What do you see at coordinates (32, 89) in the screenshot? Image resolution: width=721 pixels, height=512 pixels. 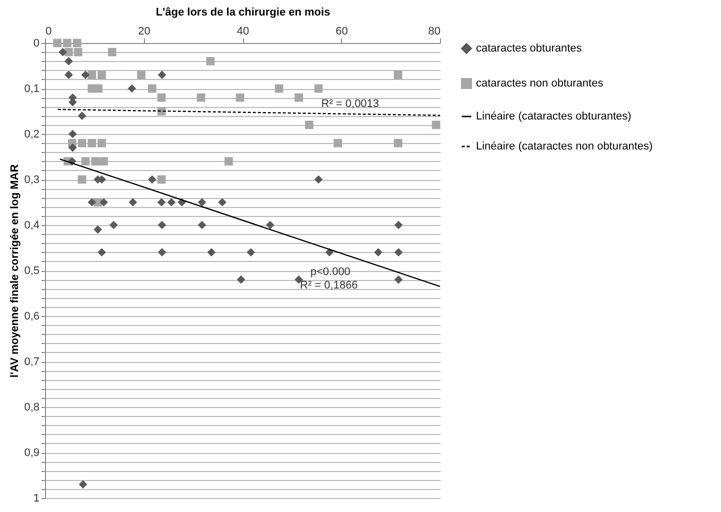 I see `y-tick-label: 0,1` at bounding box center [32, 89].